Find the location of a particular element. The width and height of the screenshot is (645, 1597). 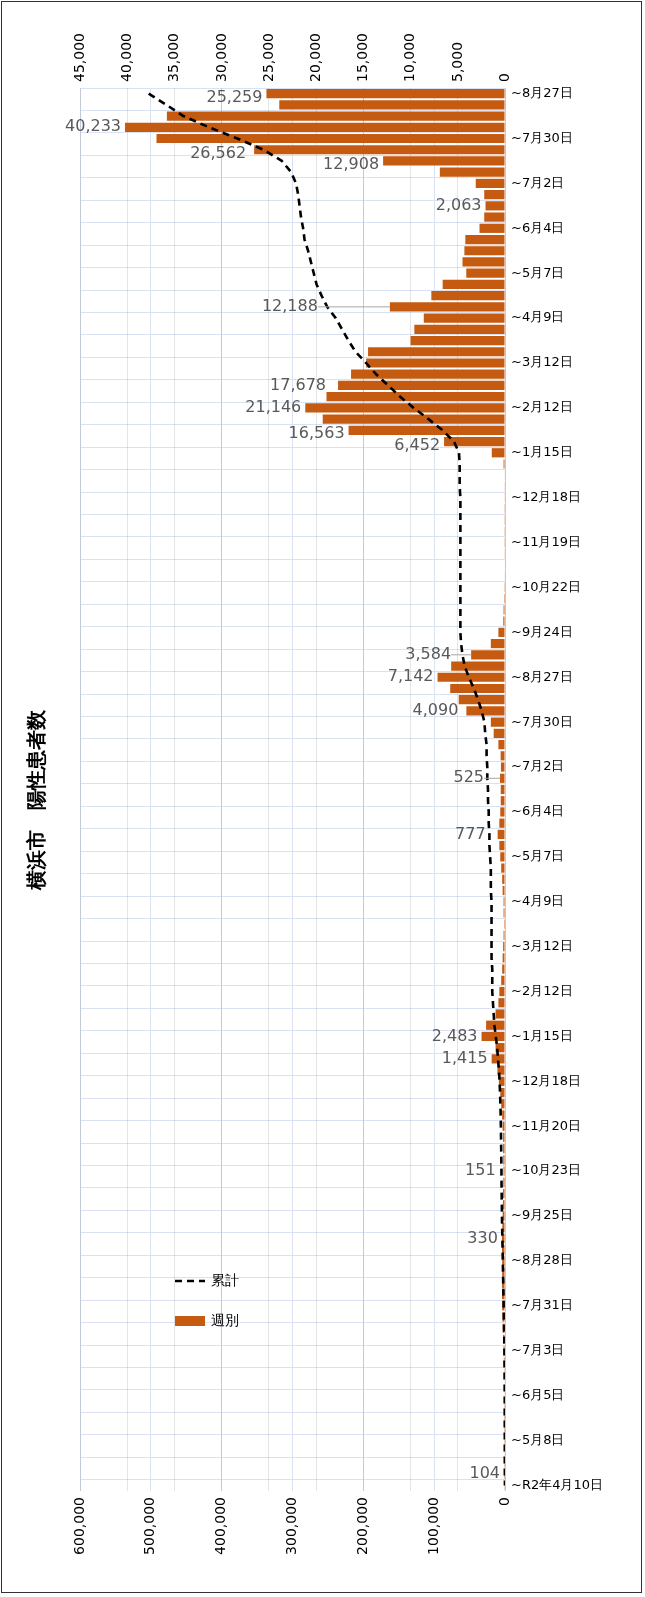

x-tick-label: 600,000 is located at coordinates (78, 1526).